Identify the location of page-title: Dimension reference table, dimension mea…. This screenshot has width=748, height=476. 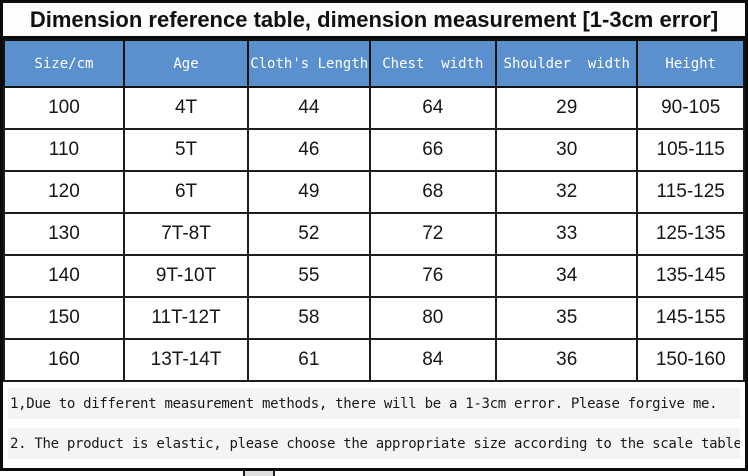
(374, 19).